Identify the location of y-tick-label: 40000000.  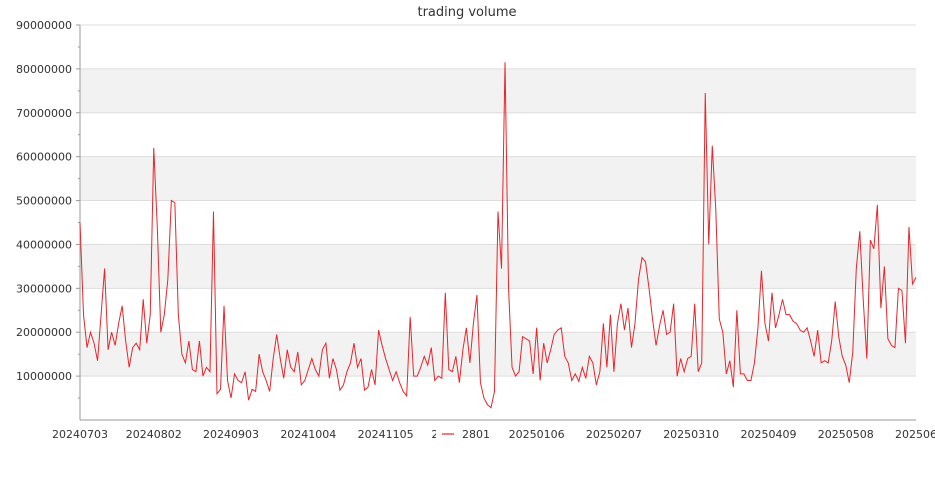
(44, 244).